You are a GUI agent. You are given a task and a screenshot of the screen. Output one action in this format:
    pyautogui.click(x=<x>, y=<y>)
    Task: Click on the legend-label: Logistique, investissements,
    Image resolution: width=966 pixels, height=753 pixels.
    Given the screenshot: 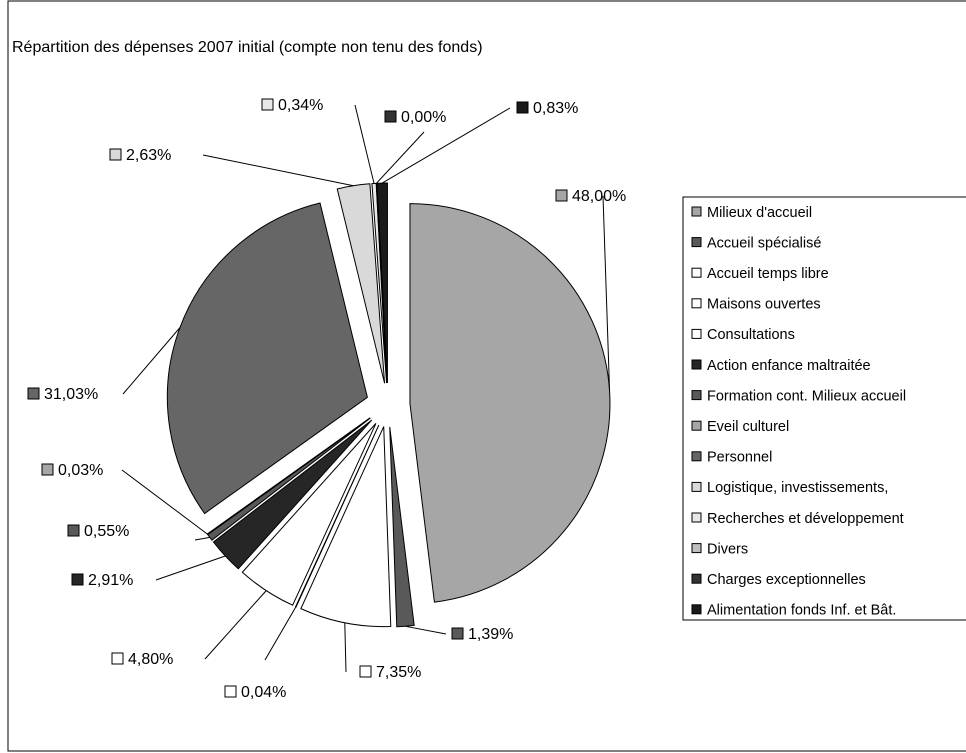 What is the action you would take?
    pyautogui.click(x=797, y=488)
    